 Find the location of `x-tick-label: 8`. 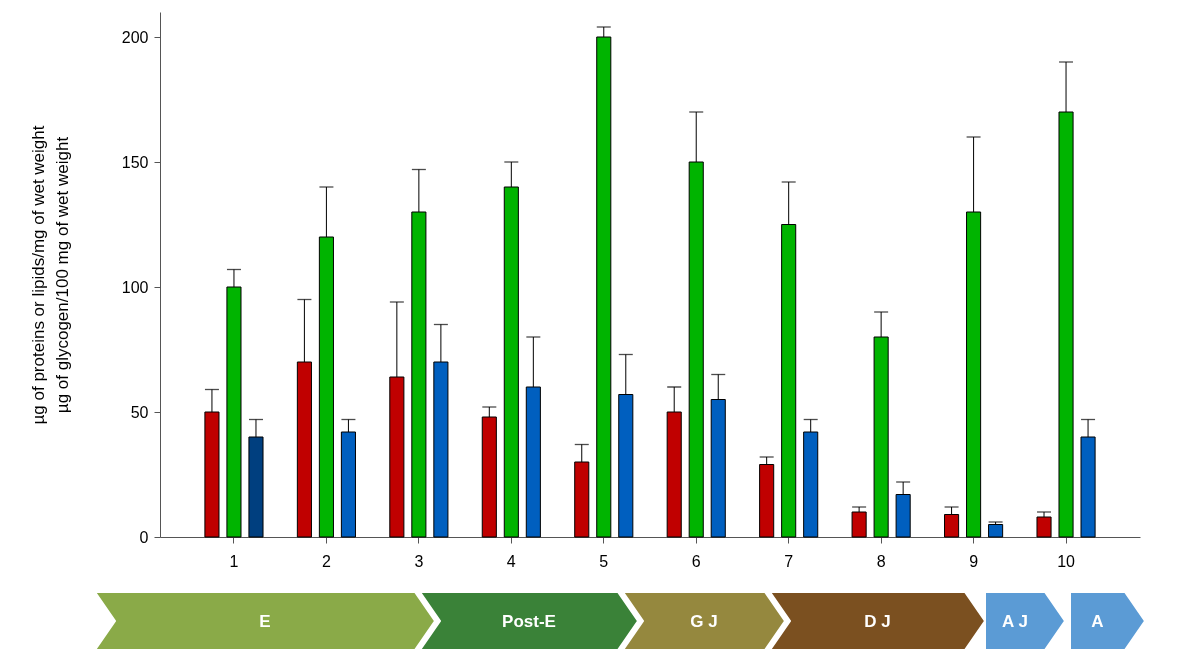

x-tick-label: 8 is located at coordinates (881, 561).